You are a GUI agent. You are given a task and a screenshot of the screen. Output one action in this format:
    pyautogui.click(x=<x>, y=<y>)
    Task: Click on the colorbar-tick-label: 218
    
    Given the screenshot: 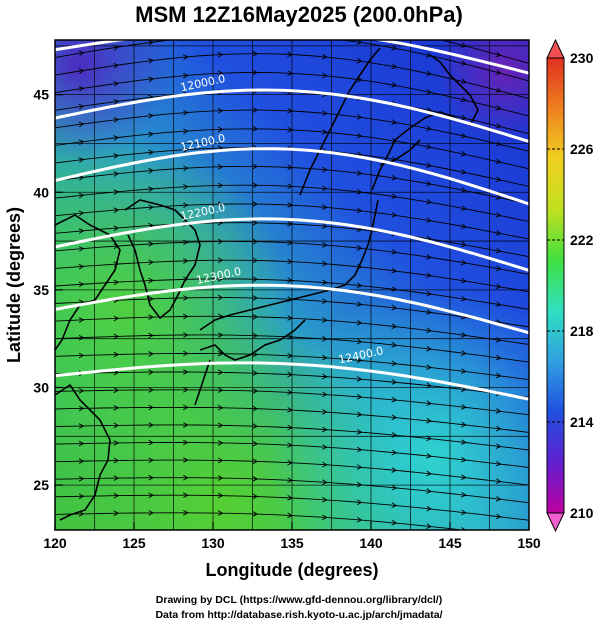 What is the action you would take?
    pyautogui.click(x=582, y=331)
    